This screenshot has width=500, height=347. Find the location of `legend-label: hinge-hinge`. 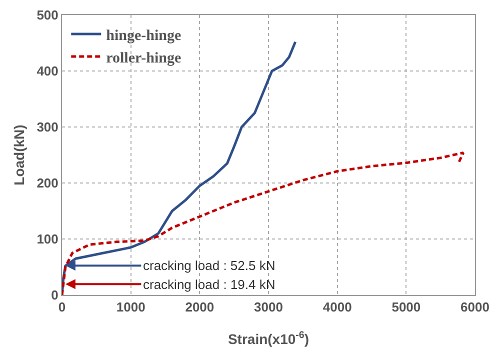

legend-label: hinge-hinge is located at coordinates (144, 36).